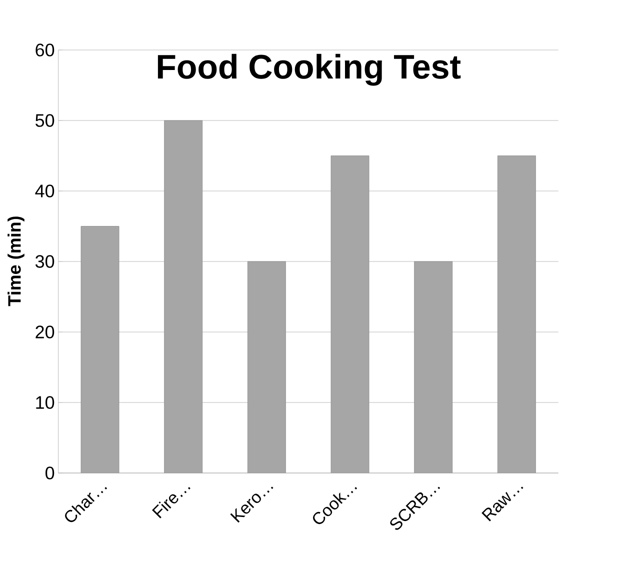 The height and width of the screenshot is (563, 619). What do you see at coordinates (44, 191) in the screenshot?
I see `y-tick-label: 40` at bounding box center [44, 191].